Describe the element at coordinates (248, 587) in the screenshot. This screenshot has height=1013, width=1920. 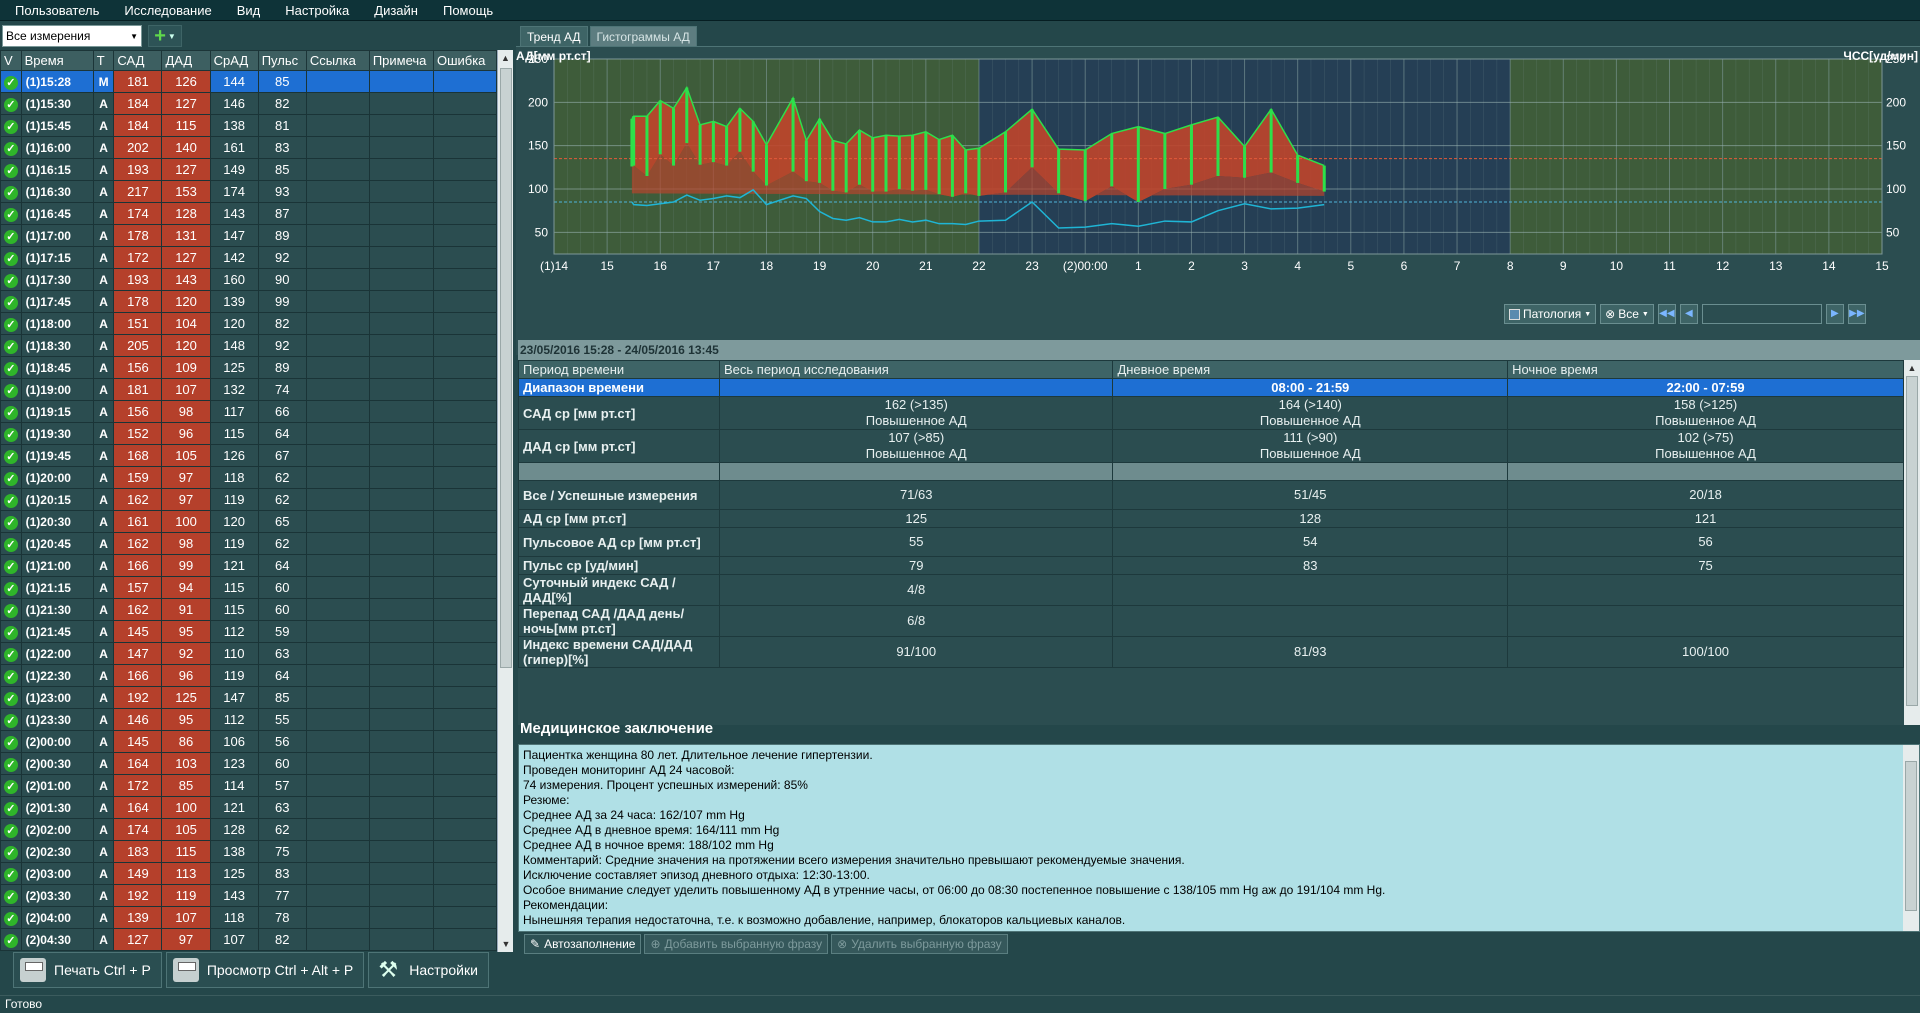
I see `table-row: ✓ (1)21:15 A 157 94 115 60` at that location.